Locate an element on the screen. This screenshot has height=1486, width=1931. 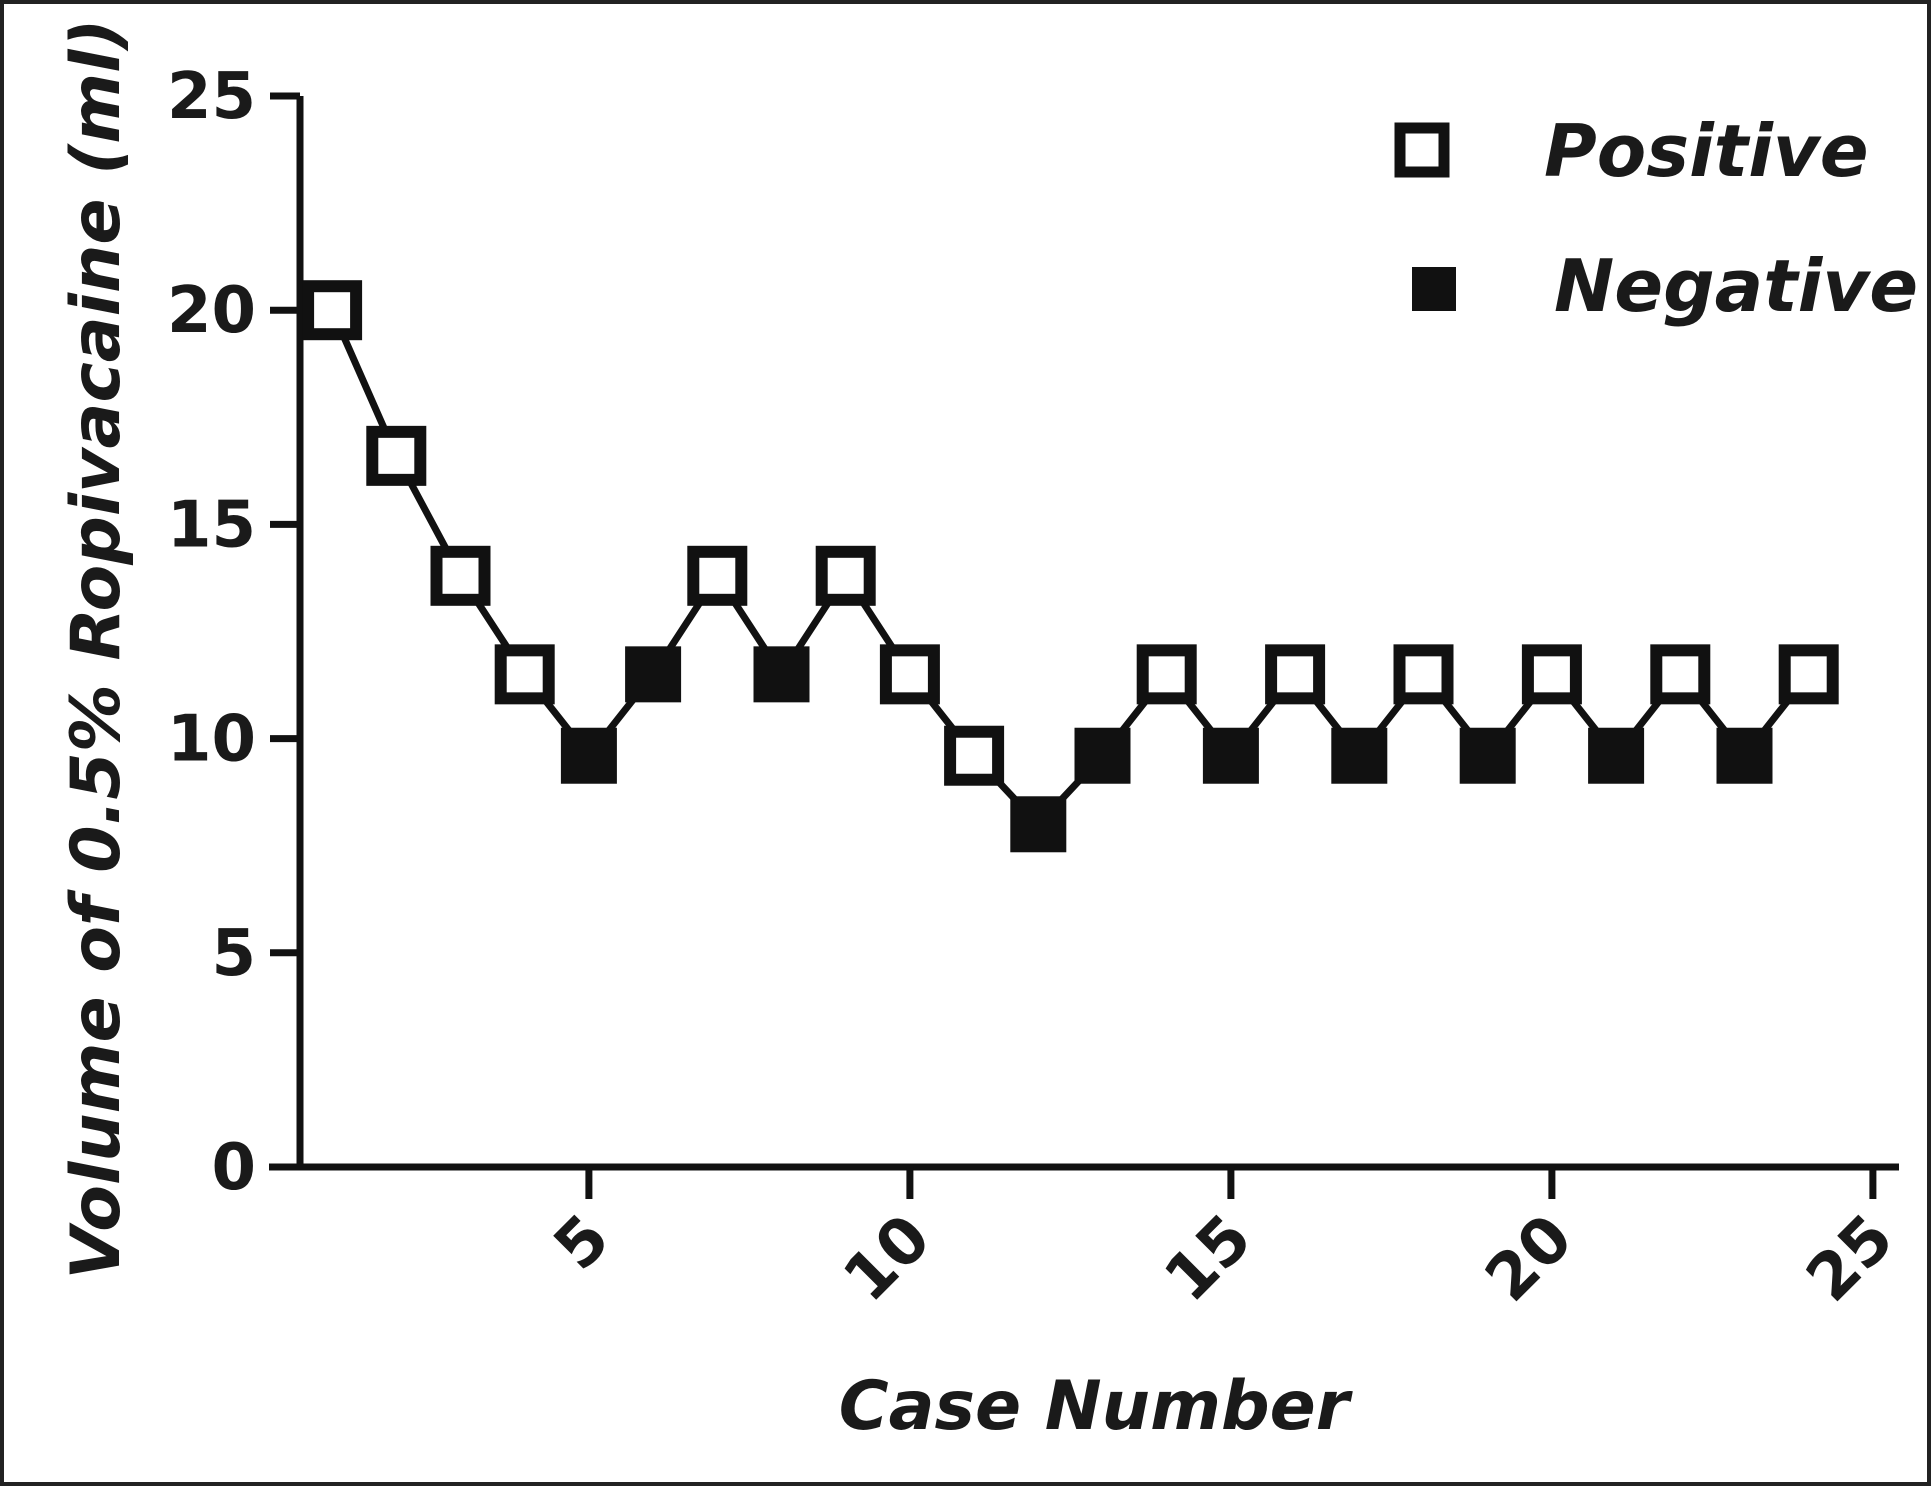
legend-label-positive: Positive is located at coordinates (1706, 151).